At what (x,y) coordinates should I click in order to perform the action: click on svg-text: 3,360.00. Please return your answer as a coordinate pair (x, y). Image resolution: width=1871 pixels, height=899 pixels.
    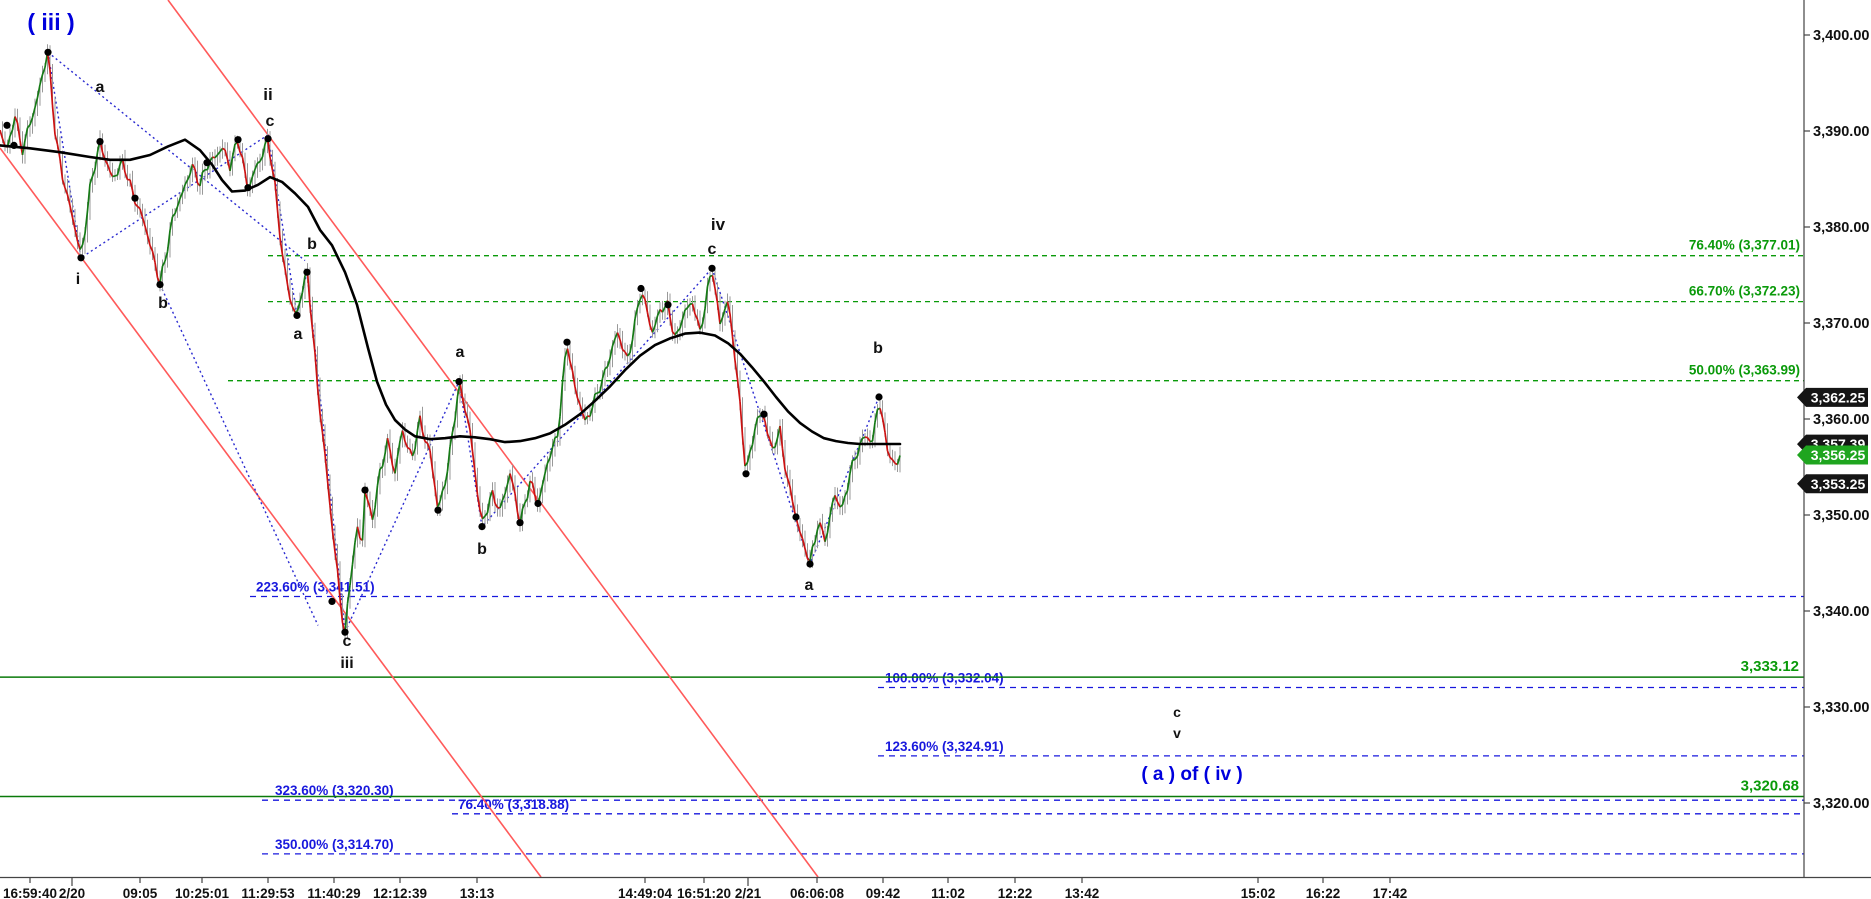
    Looking at the image, I should click on (1841, 420).